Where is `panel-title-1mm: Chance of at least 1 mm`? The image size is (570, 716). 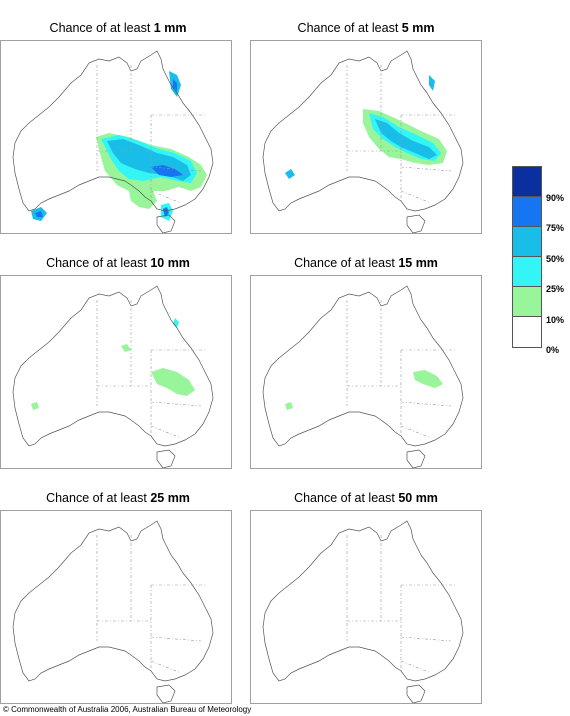
panel-title-1mm: Chance of at least 1 mm is located at coordinates (118, 28).